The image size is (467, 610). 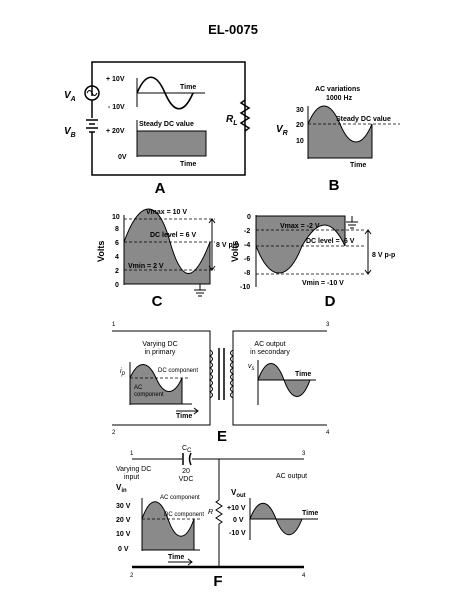 What do you see at coordinates (166, 124) in the screenshot?
I see `steady-dc-label: Steady DC value` at bounding box center [166, 124].